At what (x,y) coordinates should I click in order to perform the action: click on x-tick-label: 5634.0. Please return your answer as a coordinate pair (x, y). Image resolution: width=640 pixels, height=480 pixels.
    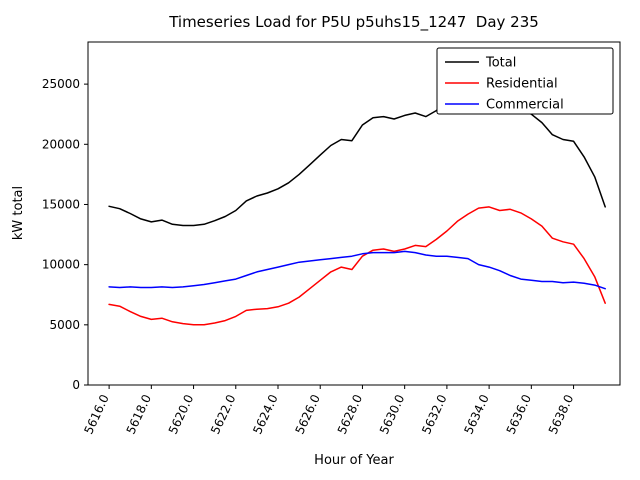
    Looking at the image, I should click on (476, 414).